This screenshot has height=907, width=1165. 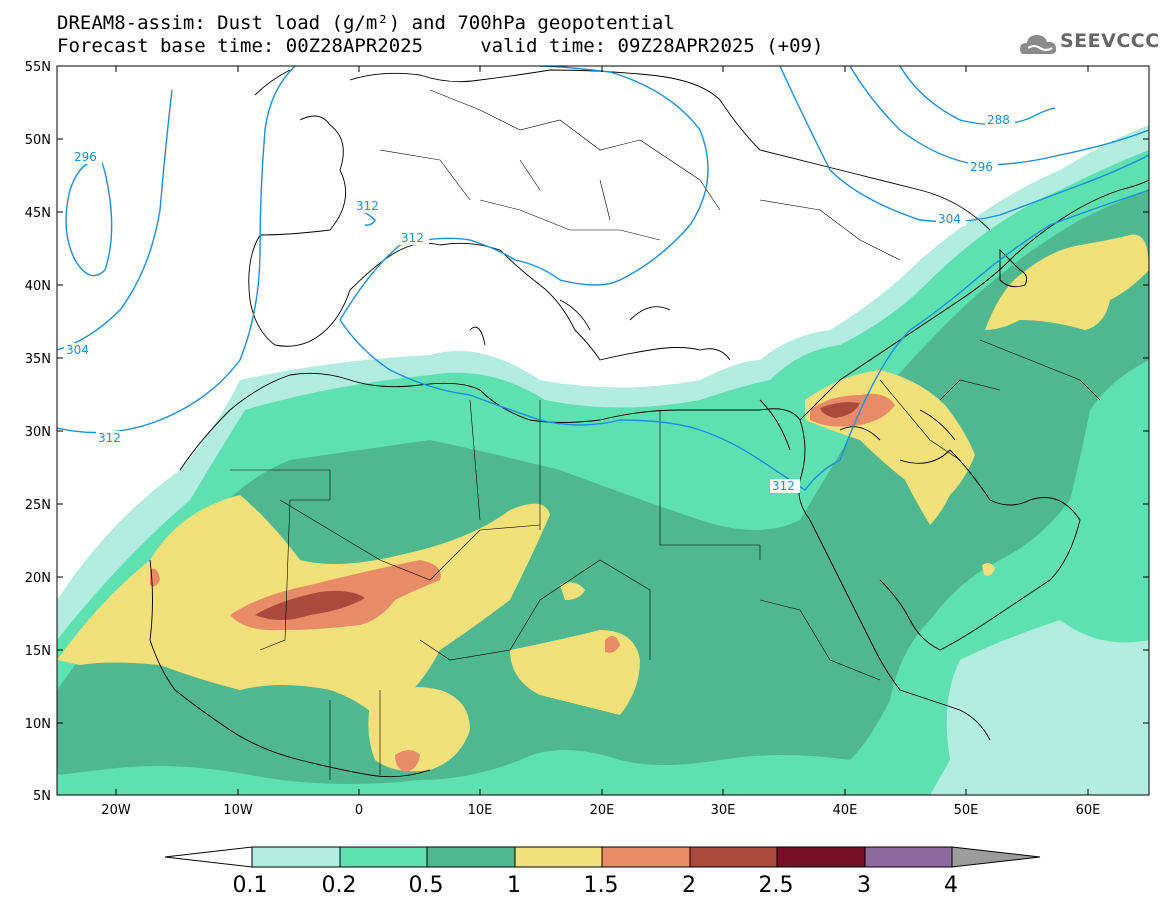 I want to click on lat-label: 40N, so click(x=38, y=286).